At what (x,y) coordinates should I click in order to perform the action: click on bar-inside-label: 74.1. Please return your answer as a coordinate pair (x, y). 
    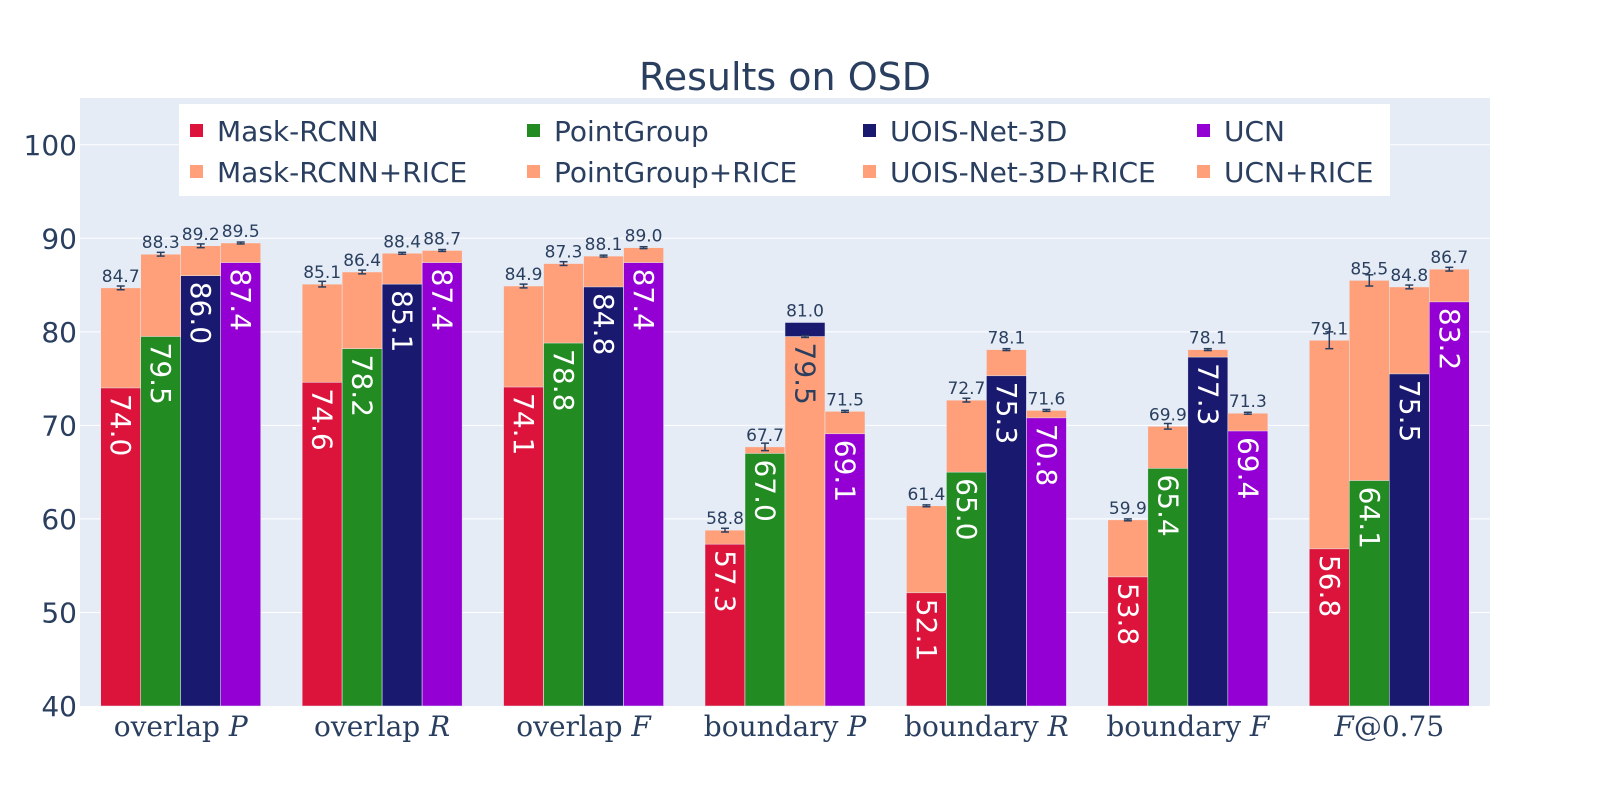
    Looking at the image, I should click on (523, 424).